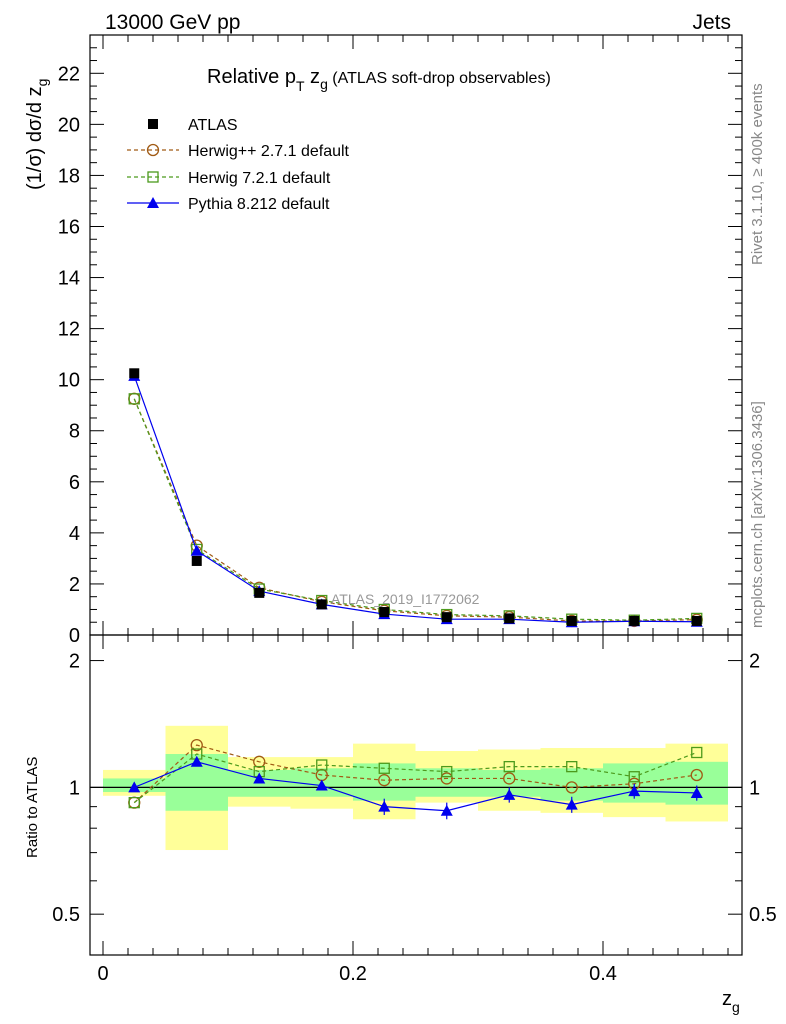  What do you see at coordinates (153, 124) in the screenshot?
I see `legend-marker-atlas` at bounding box center [153, 124].